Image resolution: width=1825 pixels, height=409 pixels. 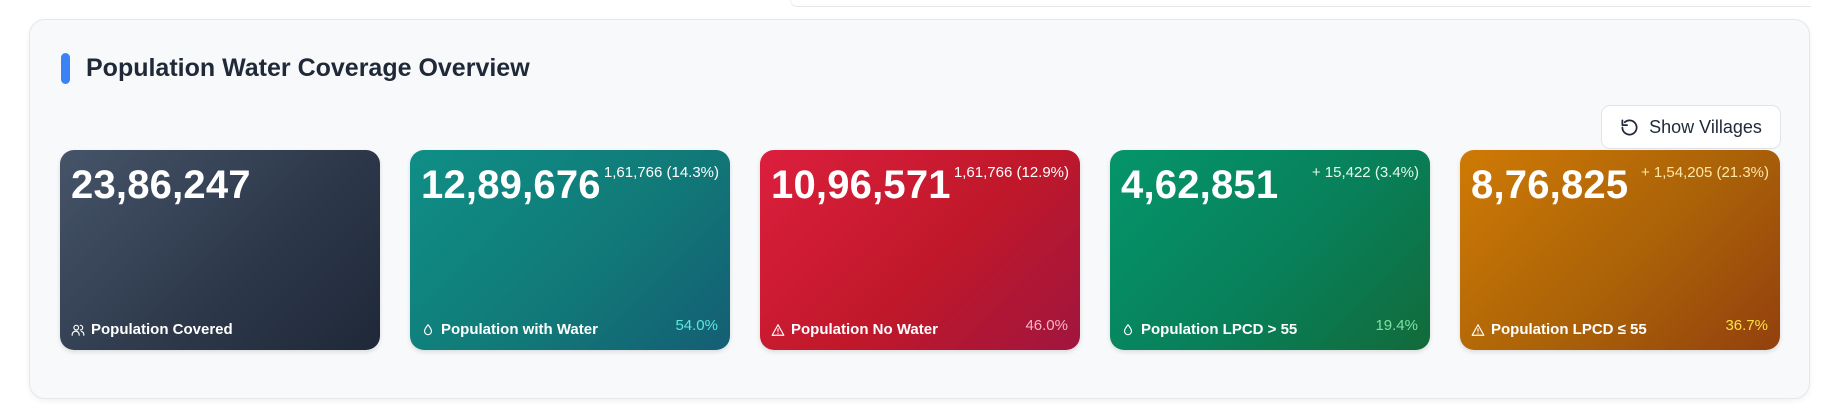 I want to click on card-value: 4,62,851, so click(x=1200, y=185).